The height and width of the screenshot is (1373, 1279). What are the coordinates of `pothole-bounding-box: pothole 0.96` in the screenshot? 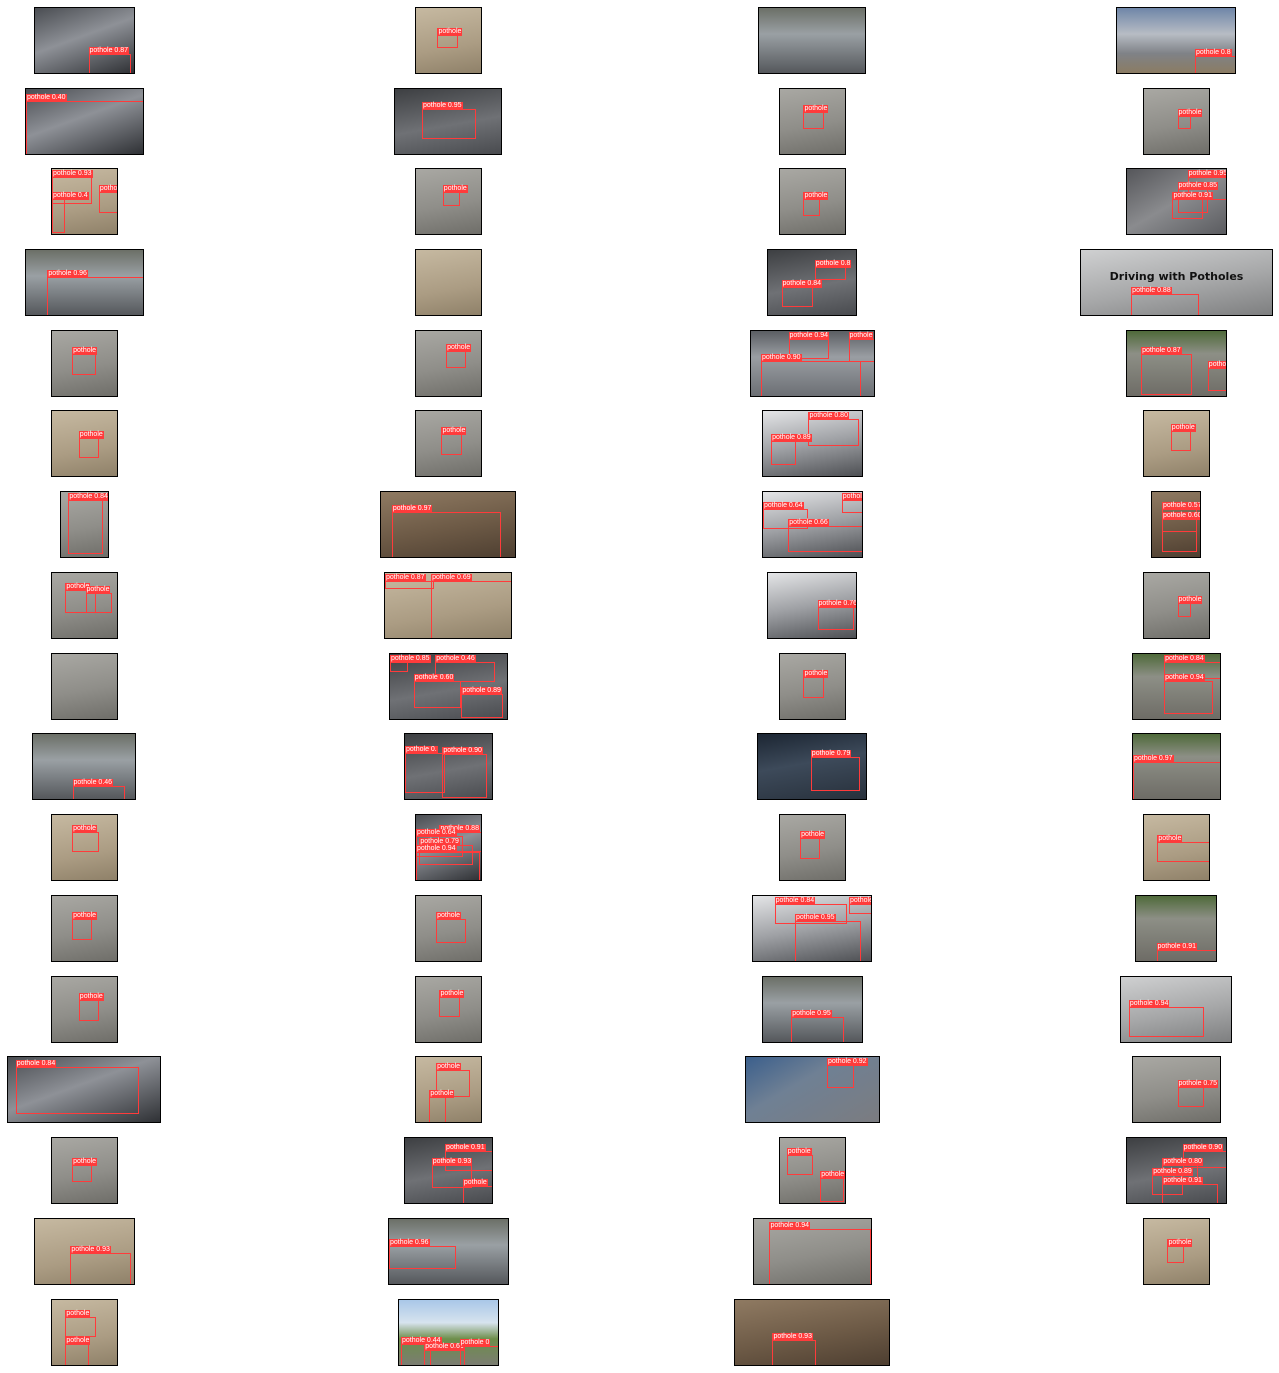 It's located at (95, 292).